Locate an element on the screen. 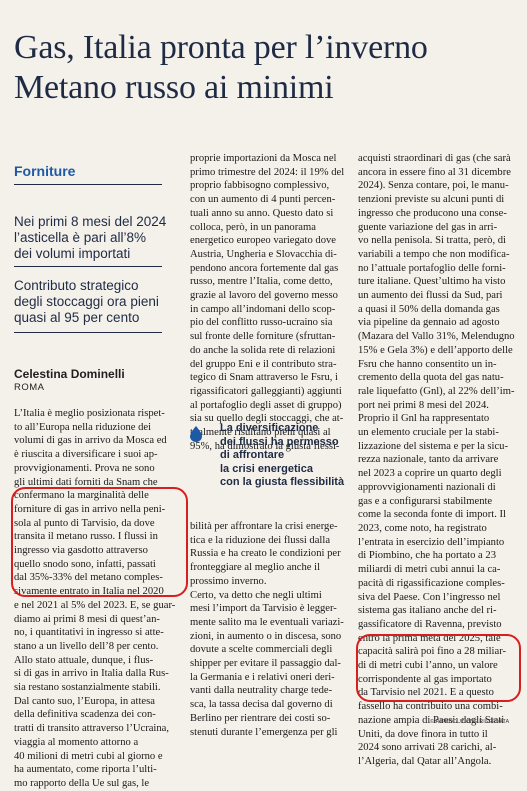  byline-place: ROMA is located at coordinates (29, 387).